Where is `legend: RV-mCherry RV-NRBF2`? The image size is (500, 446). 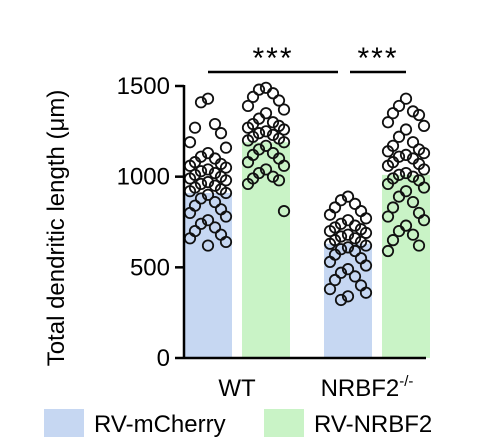
legend: RV-mCherry RV-NRBF2 is located at coordinates (238, 423).